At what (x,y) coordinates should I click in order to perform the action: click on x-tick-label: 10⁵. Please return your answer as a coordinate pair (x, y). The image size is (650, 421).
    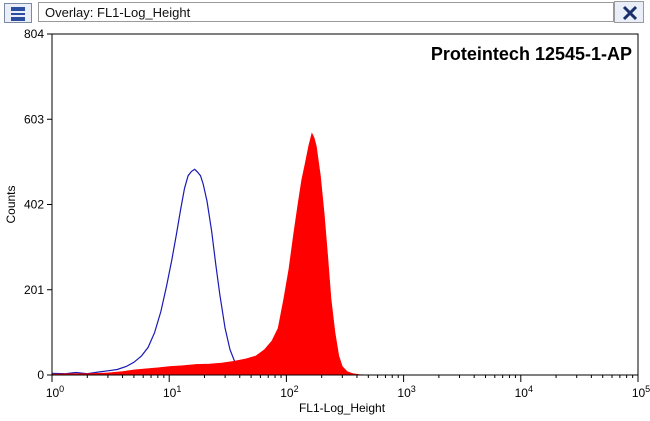
    Looking at the image, I should click on (641, 392).